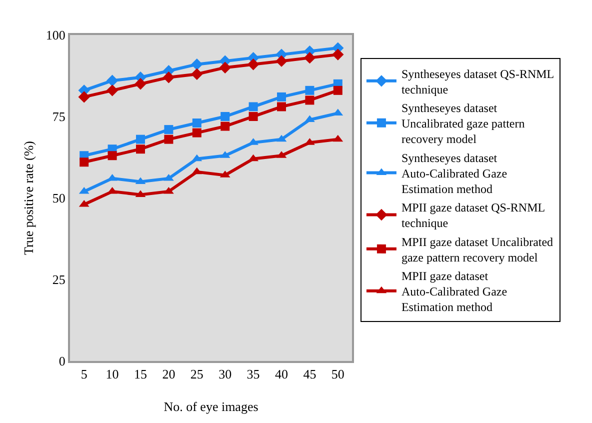 This screenshot has width=592, height=423. What do you see at coordinates (225, 374) in the screenshot?
I see `x-tick-label: 30` at bounding box center [225, 374].